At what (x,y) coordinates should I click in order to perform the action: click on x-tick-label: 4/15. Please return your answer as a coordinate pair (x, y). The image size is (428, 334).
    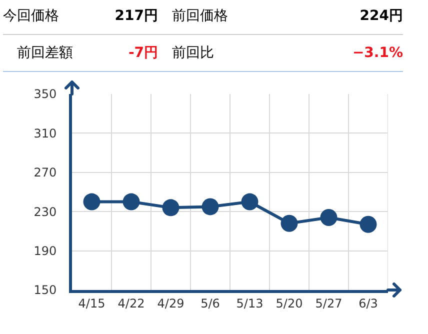
    Looking at the image, I should click on (92, 303).